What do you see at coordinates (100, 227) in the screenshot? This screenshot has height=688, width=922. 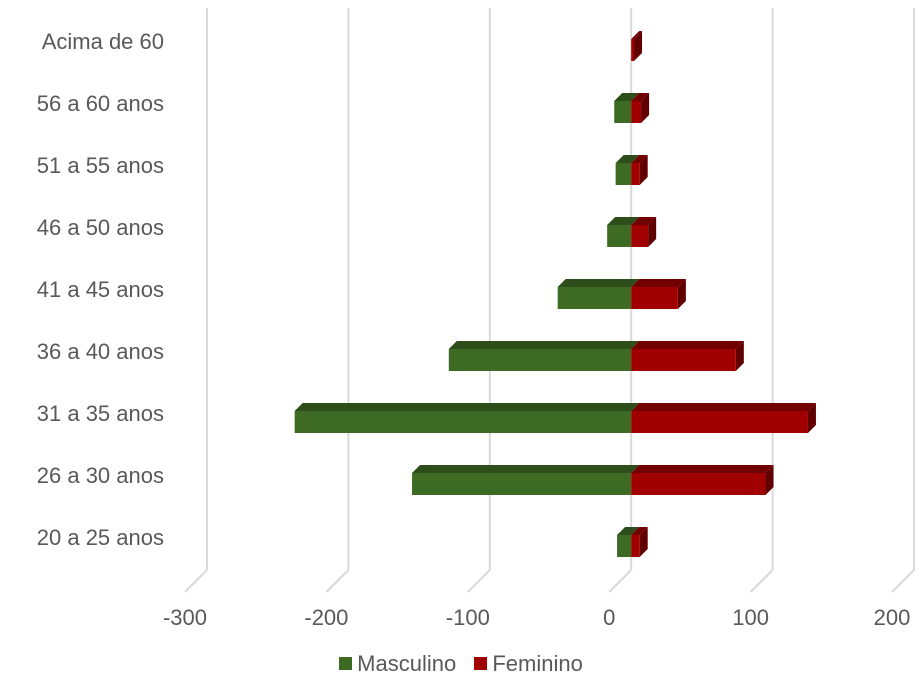 I see `category-label: 46 a 50 anos` at bounding box center [100, 227].